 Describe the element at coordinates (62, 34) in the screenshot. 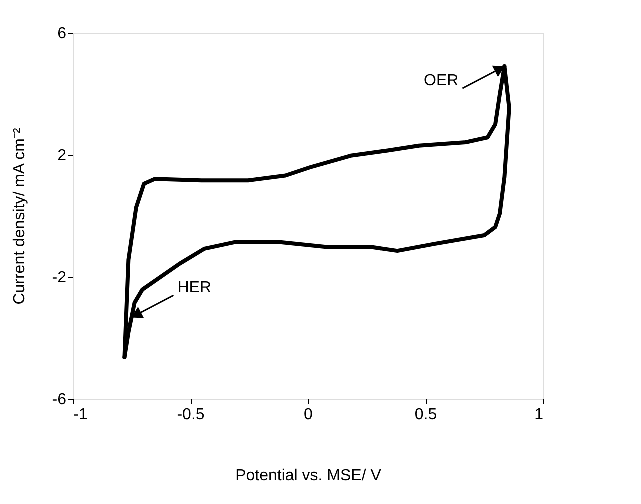

I see `y-tick-label: 6` at that location.